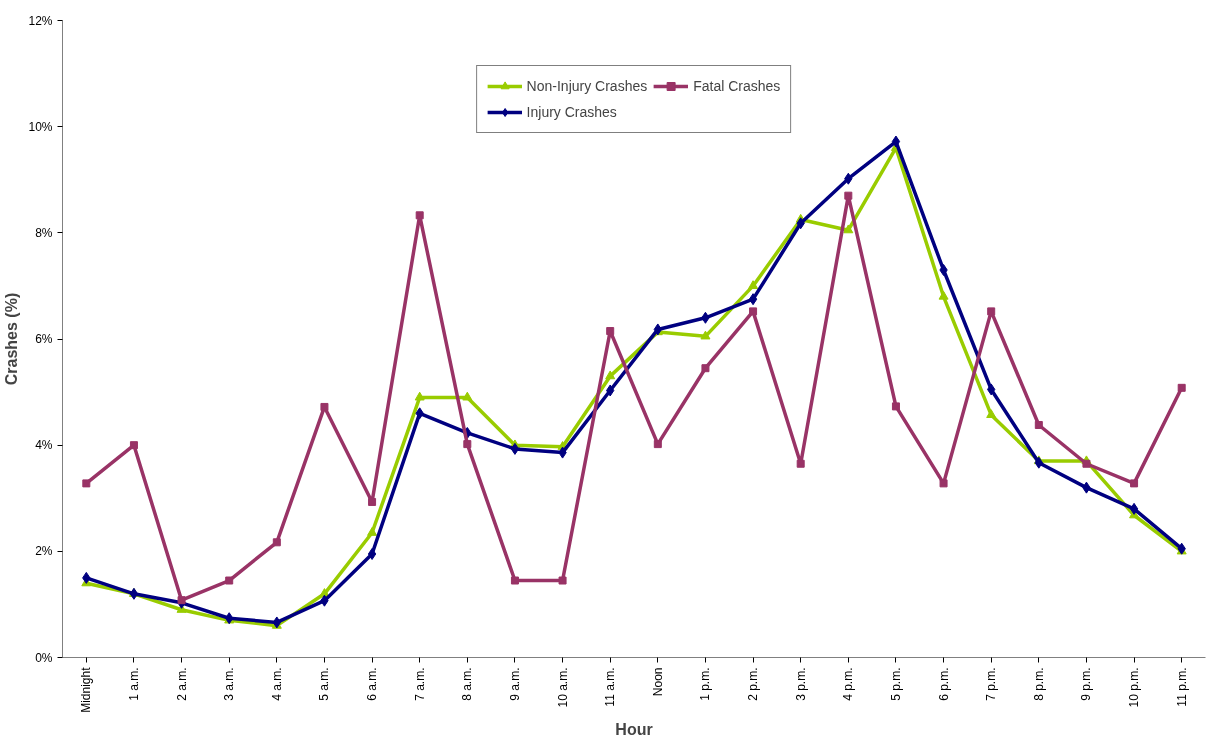 The width and height of the screenshot is (1231, 746). I want to click on x-tick-label: 11 p.m., so click(1181, 687).